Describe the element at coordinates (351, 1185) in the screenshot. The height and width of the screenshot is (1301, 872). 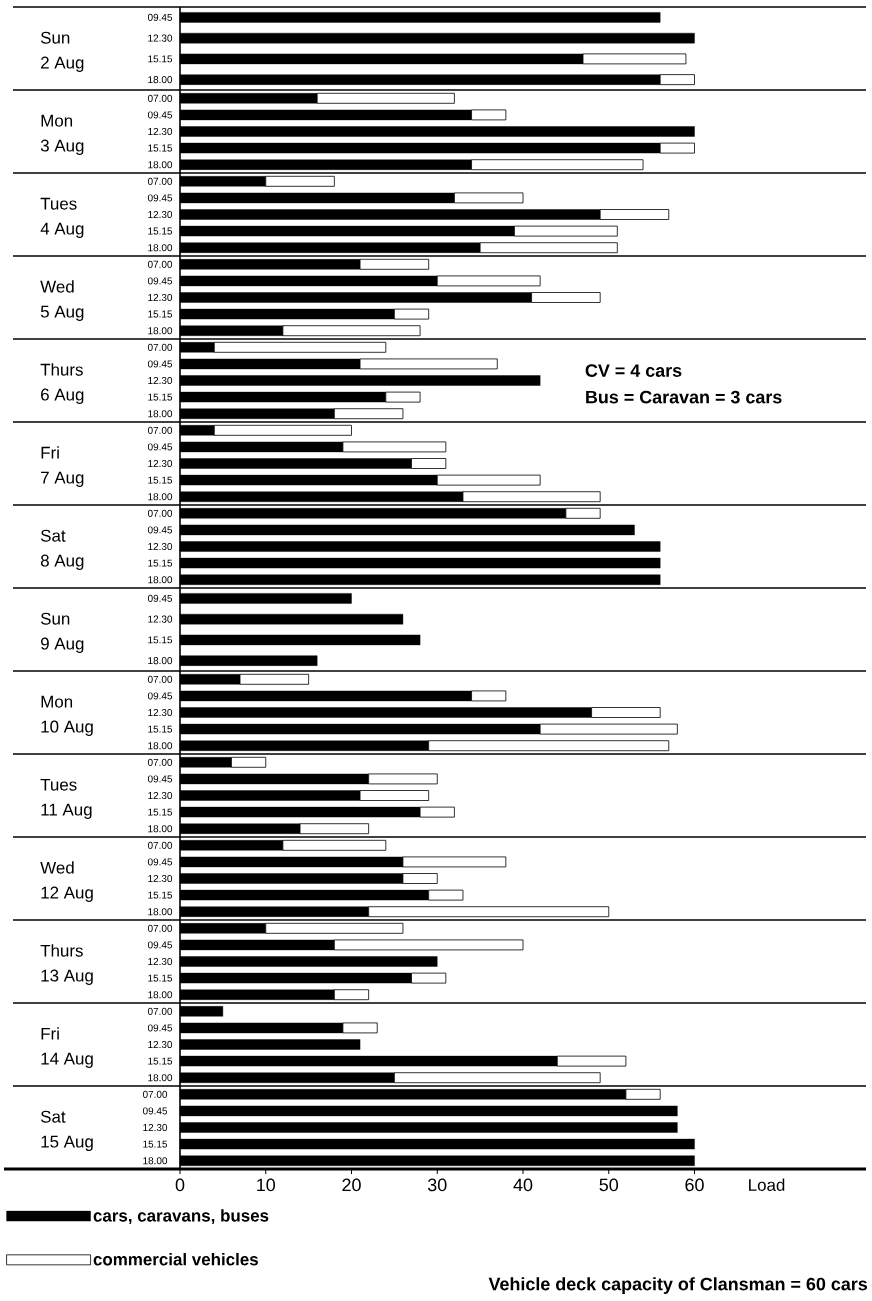
I see `x-tick-label: 20` at that location.